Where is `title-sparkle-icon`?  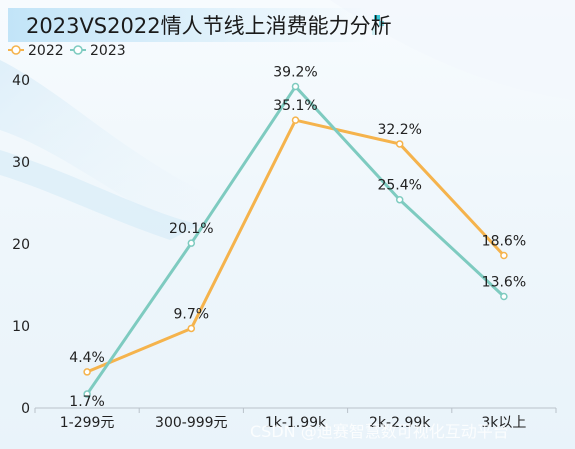 title-sparkle-icon is located at coordinates (378, 25).